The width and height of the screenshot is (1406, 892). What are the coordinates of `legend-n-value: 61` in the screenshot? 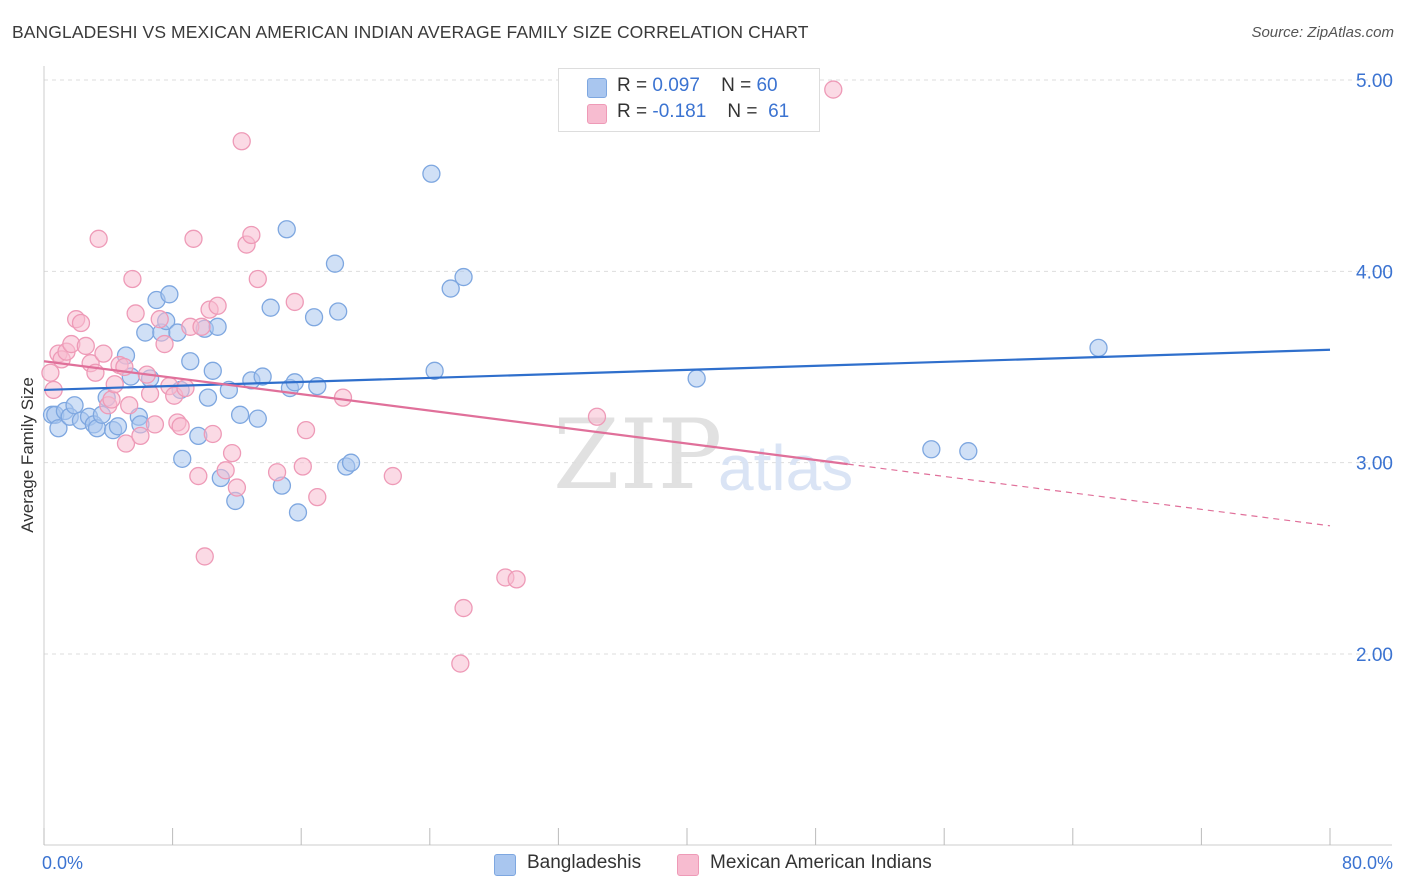 It's located at (779, 111).